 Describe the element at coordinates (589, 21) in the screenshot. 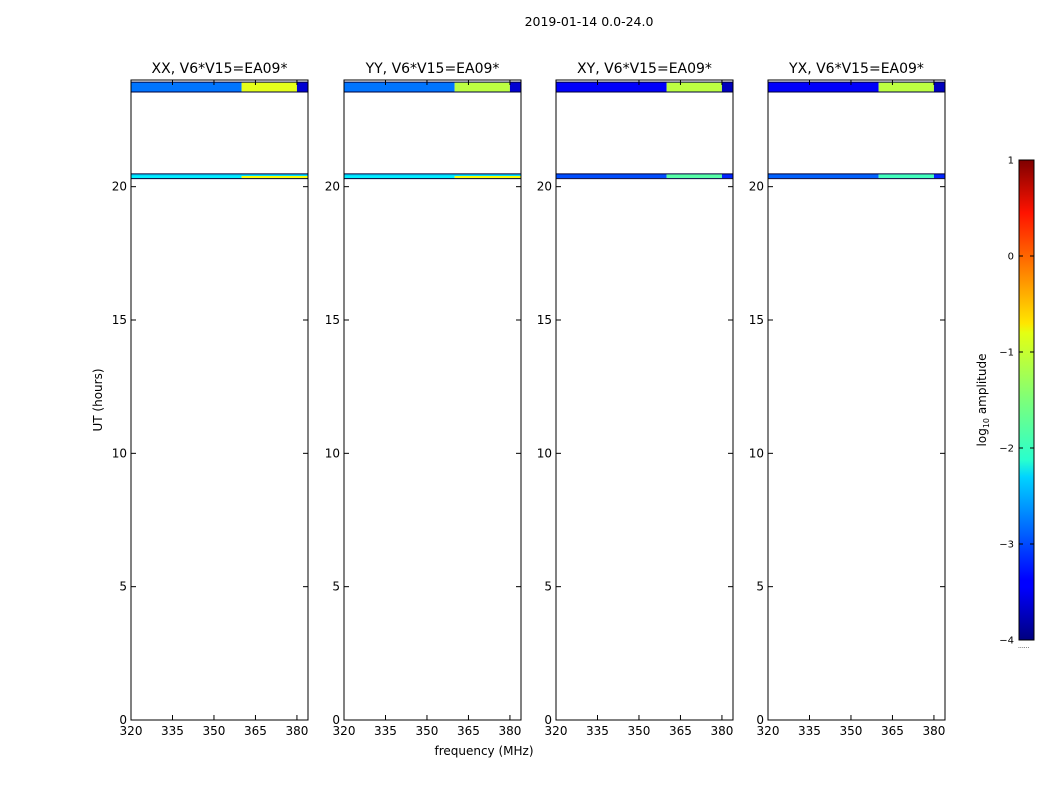

I see `figure-suptitle: 2019-01-14 0.0-24.0` at that location.